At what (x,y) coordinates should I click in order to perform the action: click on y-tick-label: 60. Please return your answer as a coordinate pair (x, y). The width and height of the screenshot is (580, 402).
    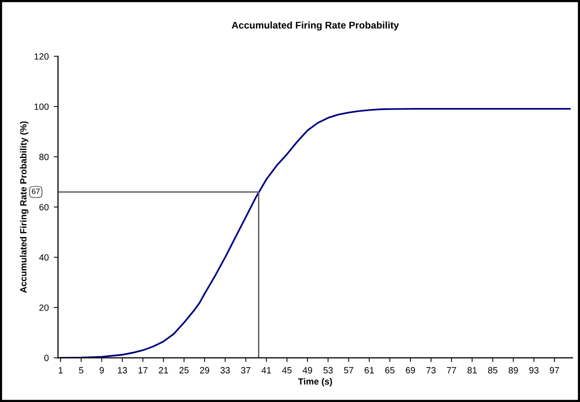
    Looking at the image, I should click on (44, 207).